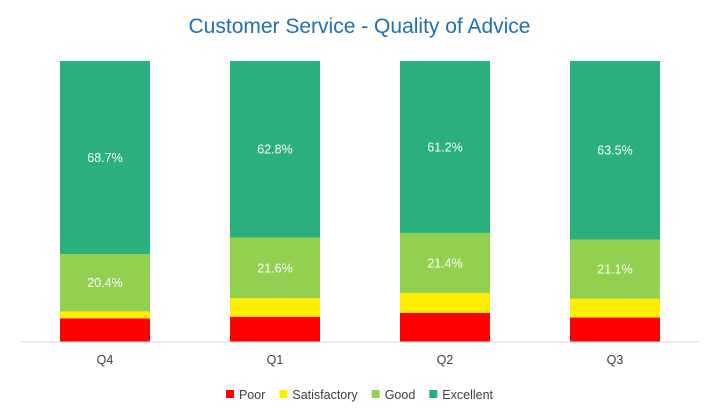 The width and height of the screenshot is (719, 419). I want to click on data-label-good-q1: 21.6%, so click(274, 268).